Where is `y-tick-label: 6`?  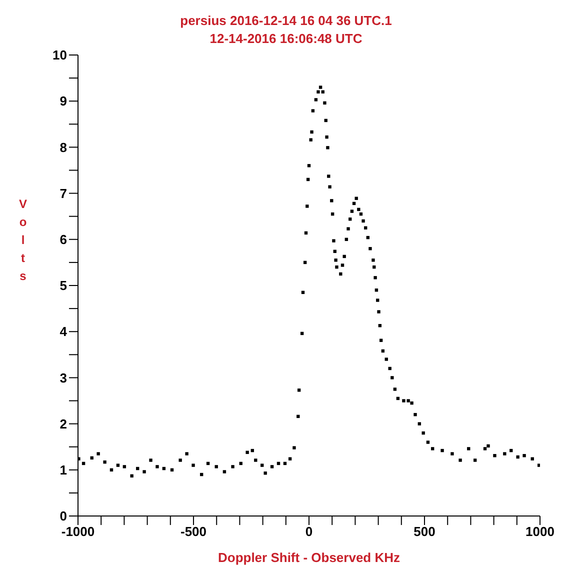 y-tick-label: 6 is located at coordinates (63, 240).